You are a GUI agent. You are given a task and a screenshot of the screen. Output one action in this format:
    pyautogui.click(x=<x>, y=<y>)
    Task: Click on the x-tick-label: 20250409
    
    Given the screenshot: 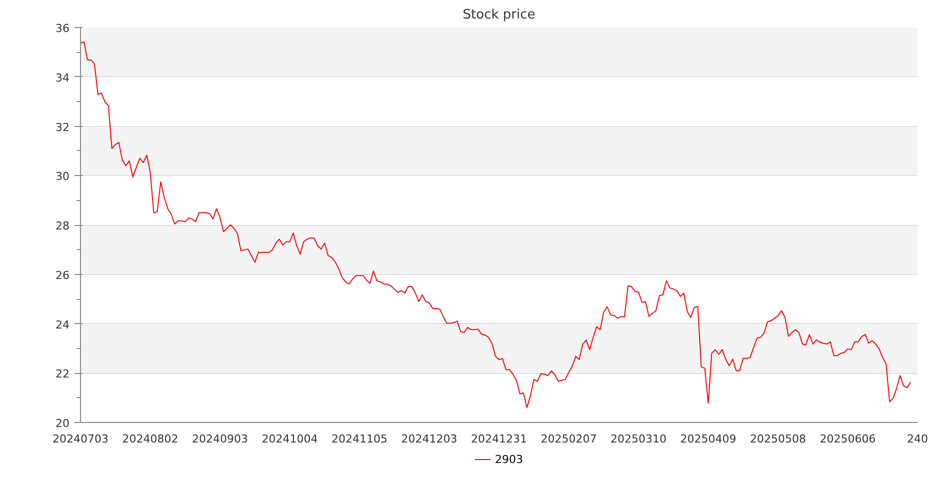 What is the action you would take?
    pyautogui.click(x=708, y=439)
    